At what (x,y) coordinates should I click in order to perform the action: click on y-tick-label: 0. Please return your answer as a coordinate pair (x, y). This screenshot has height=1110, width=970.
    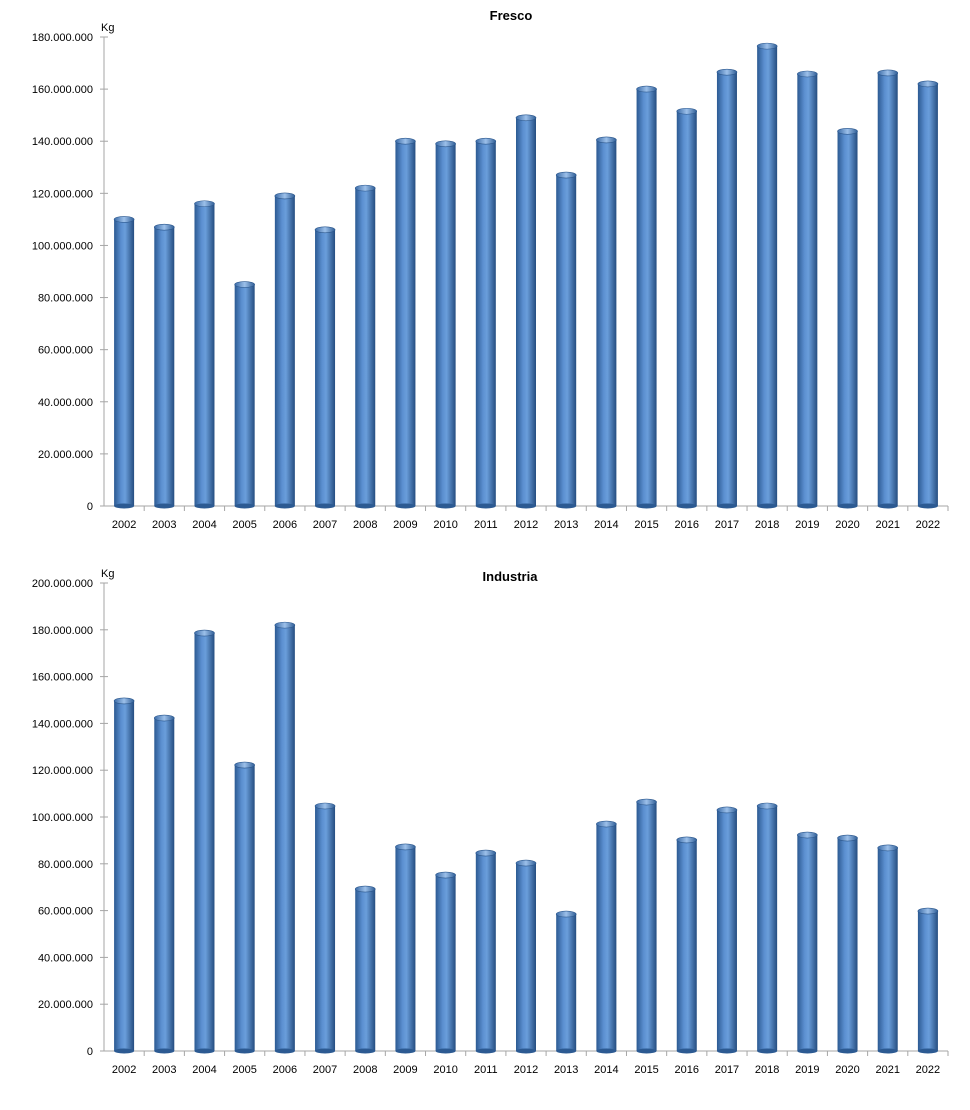
    Looking at the image, I should click on (90, 1052).